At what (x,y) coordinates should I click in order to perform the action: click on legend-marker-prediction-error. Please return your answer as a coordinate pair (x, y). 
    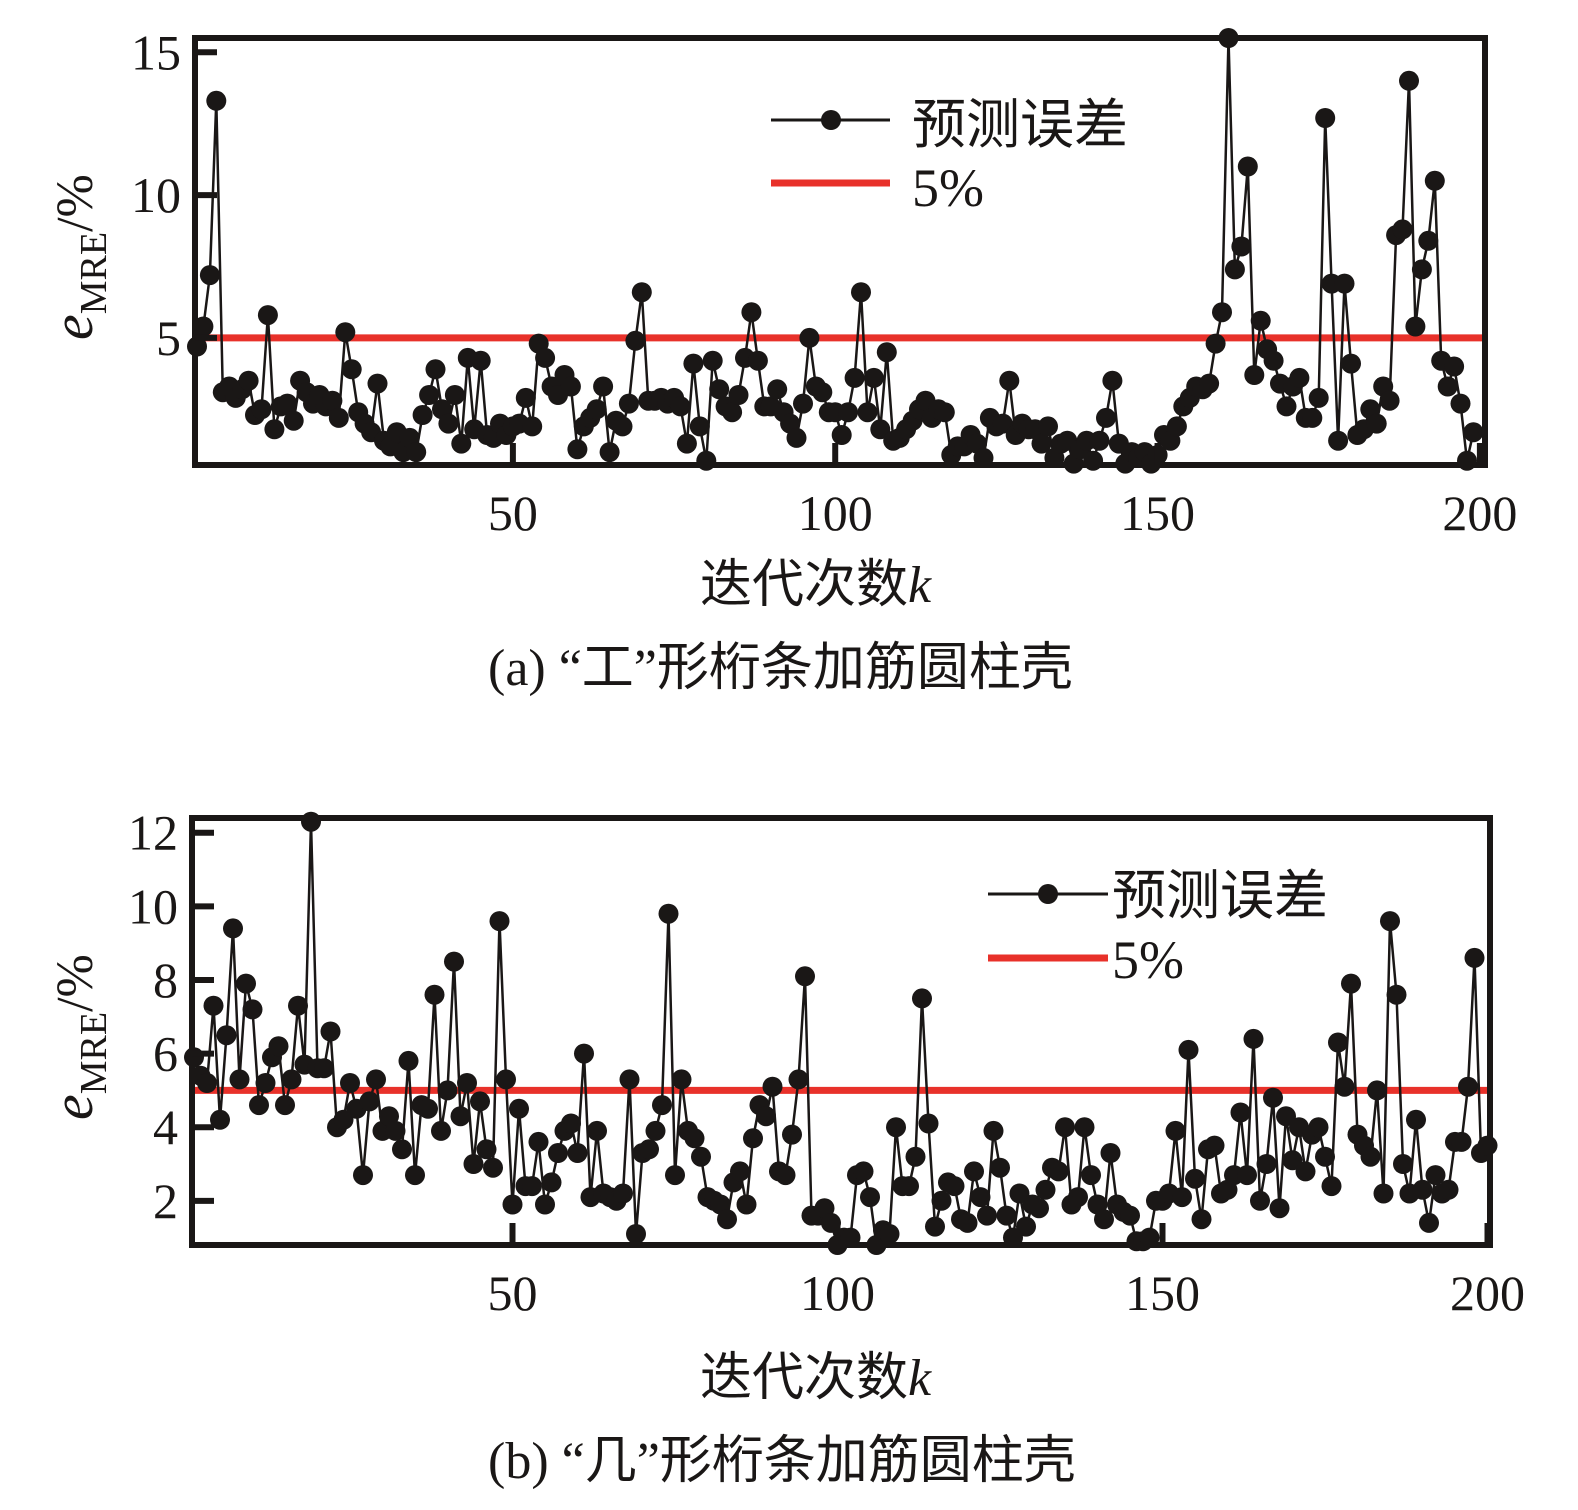
    Looking at the image, I should click on (1048, 894).